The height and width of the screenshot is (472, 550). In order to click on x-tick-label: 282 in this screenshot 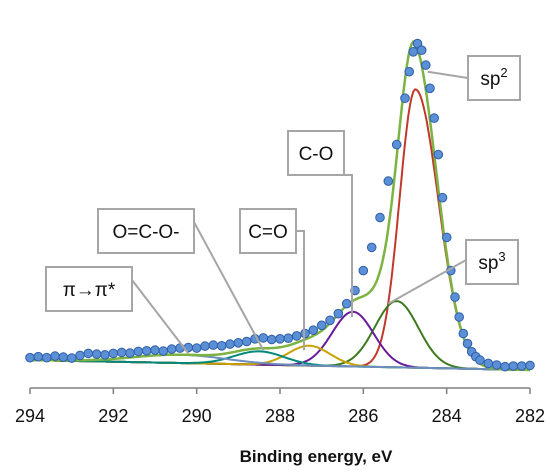, I will do `click(530, 416)`.